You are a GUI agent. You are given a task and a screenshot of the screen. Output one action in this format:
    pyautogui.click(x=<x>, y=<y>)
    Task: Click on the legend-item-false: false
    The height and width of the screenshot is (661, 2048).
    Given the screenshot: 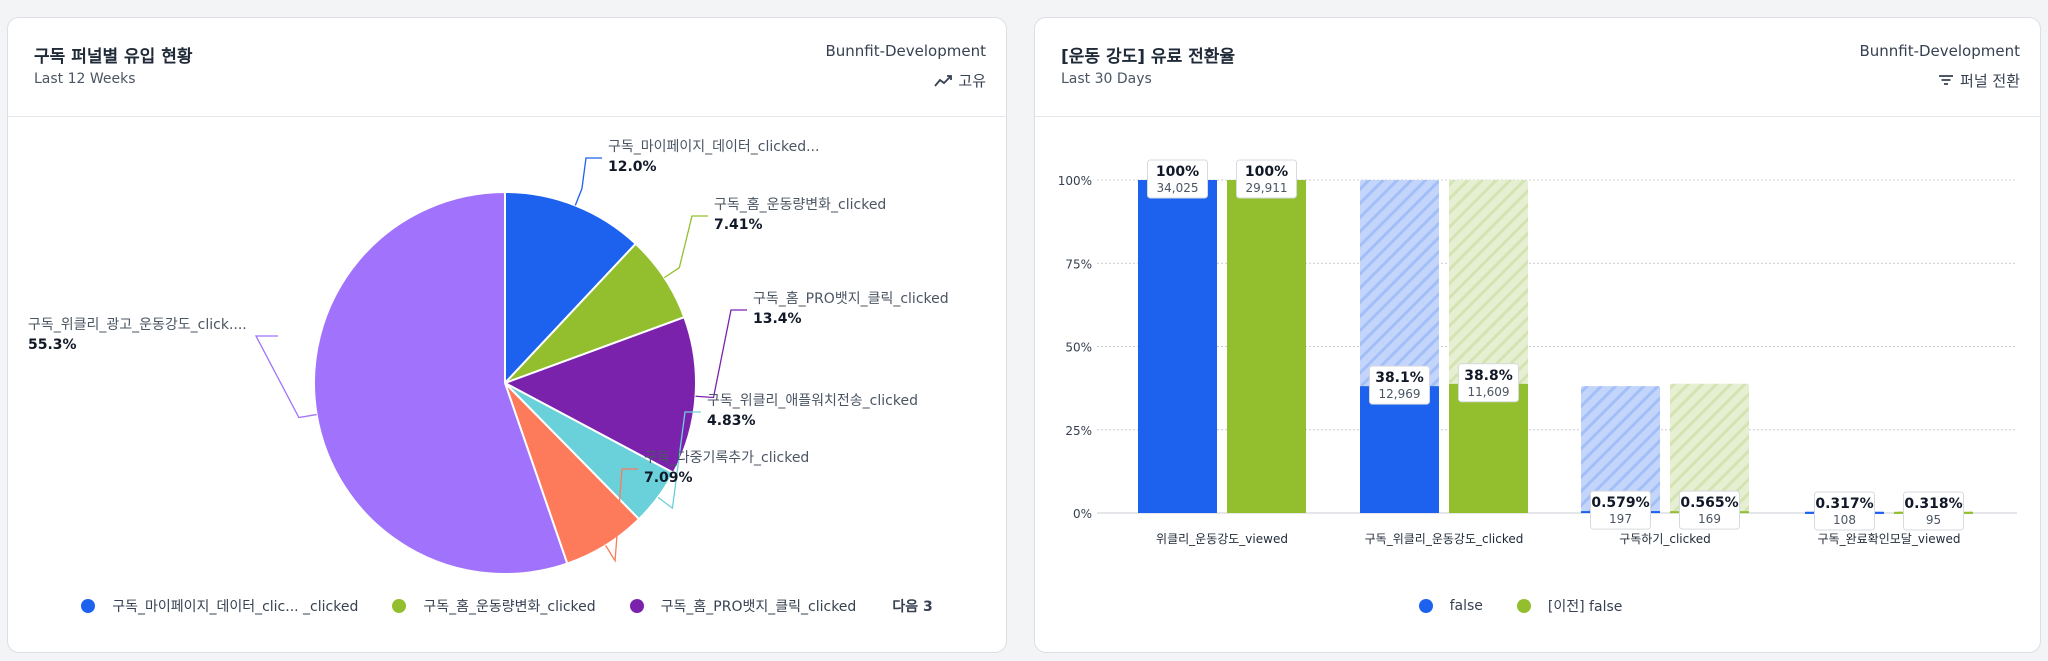 What is the action you would take?
    pyautogui.click(x=1450, y=606)
    